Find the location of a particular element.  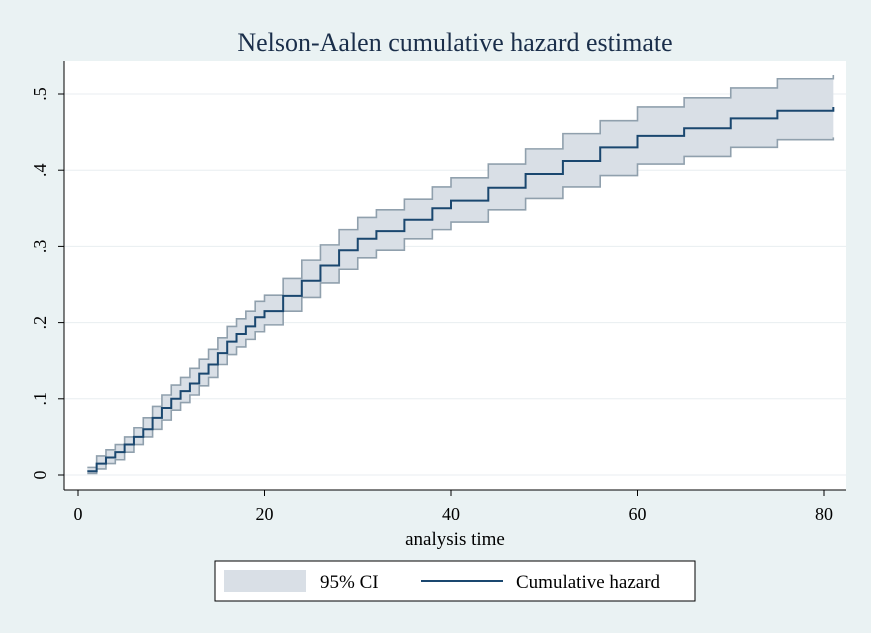

x-tick-label-3: 60 is located at coordinates (638, 514).